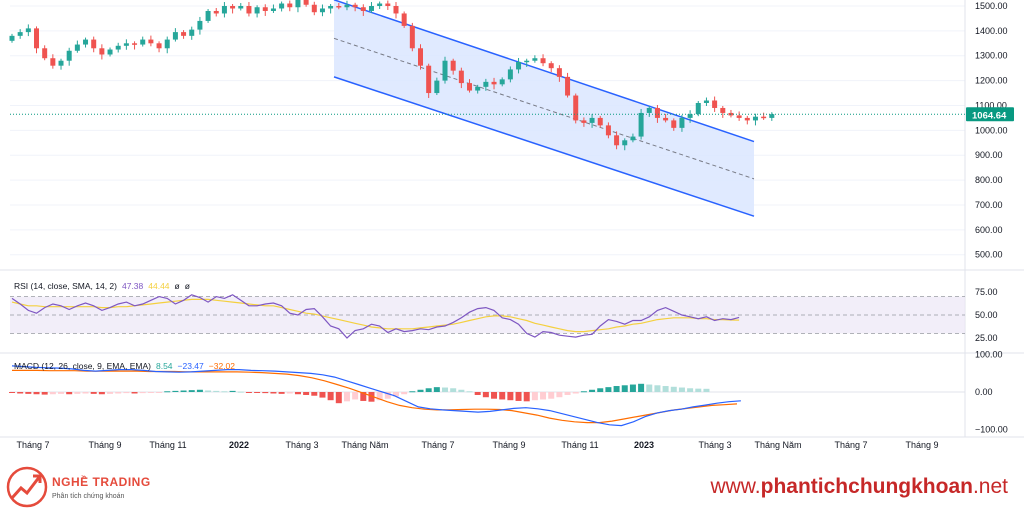 The width and height of the screenshot is (1024, 512). What do you see at coordinates (991, 81) in the screenshot?
I see `price-tick-label: 1200.00` at bounding box center [991, 81].